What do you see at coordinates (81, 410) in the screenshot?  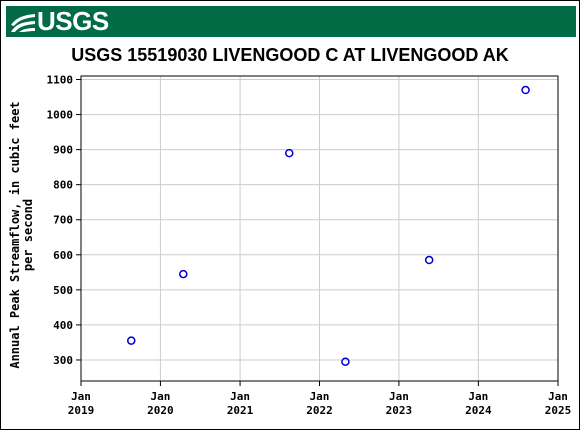 I see `x-tick-label-year: 2019` at bounding box center [81, 410].